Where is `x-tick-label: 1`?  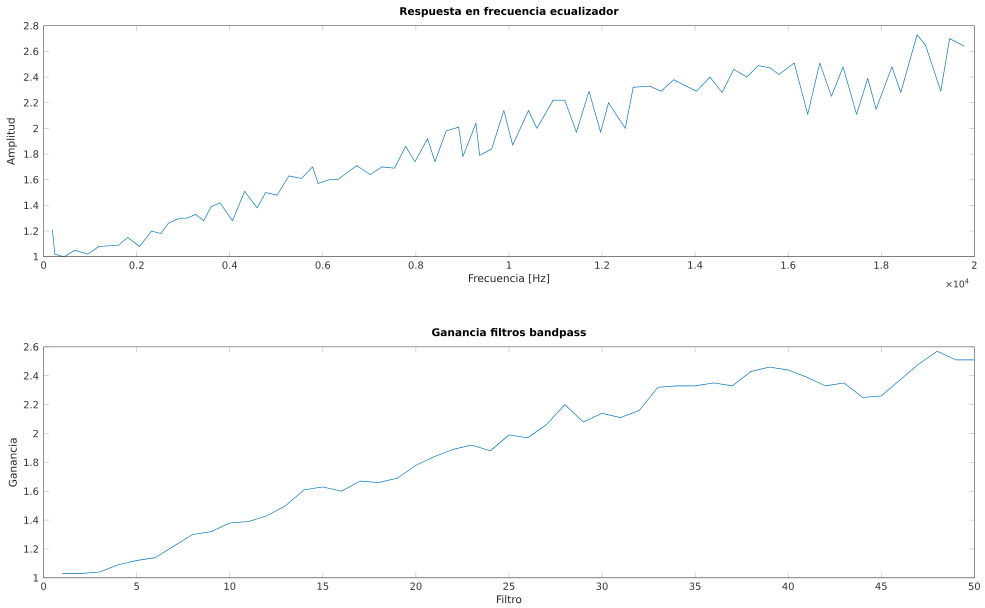 x-tick-label: 1 is located at coordinates (509, 265).